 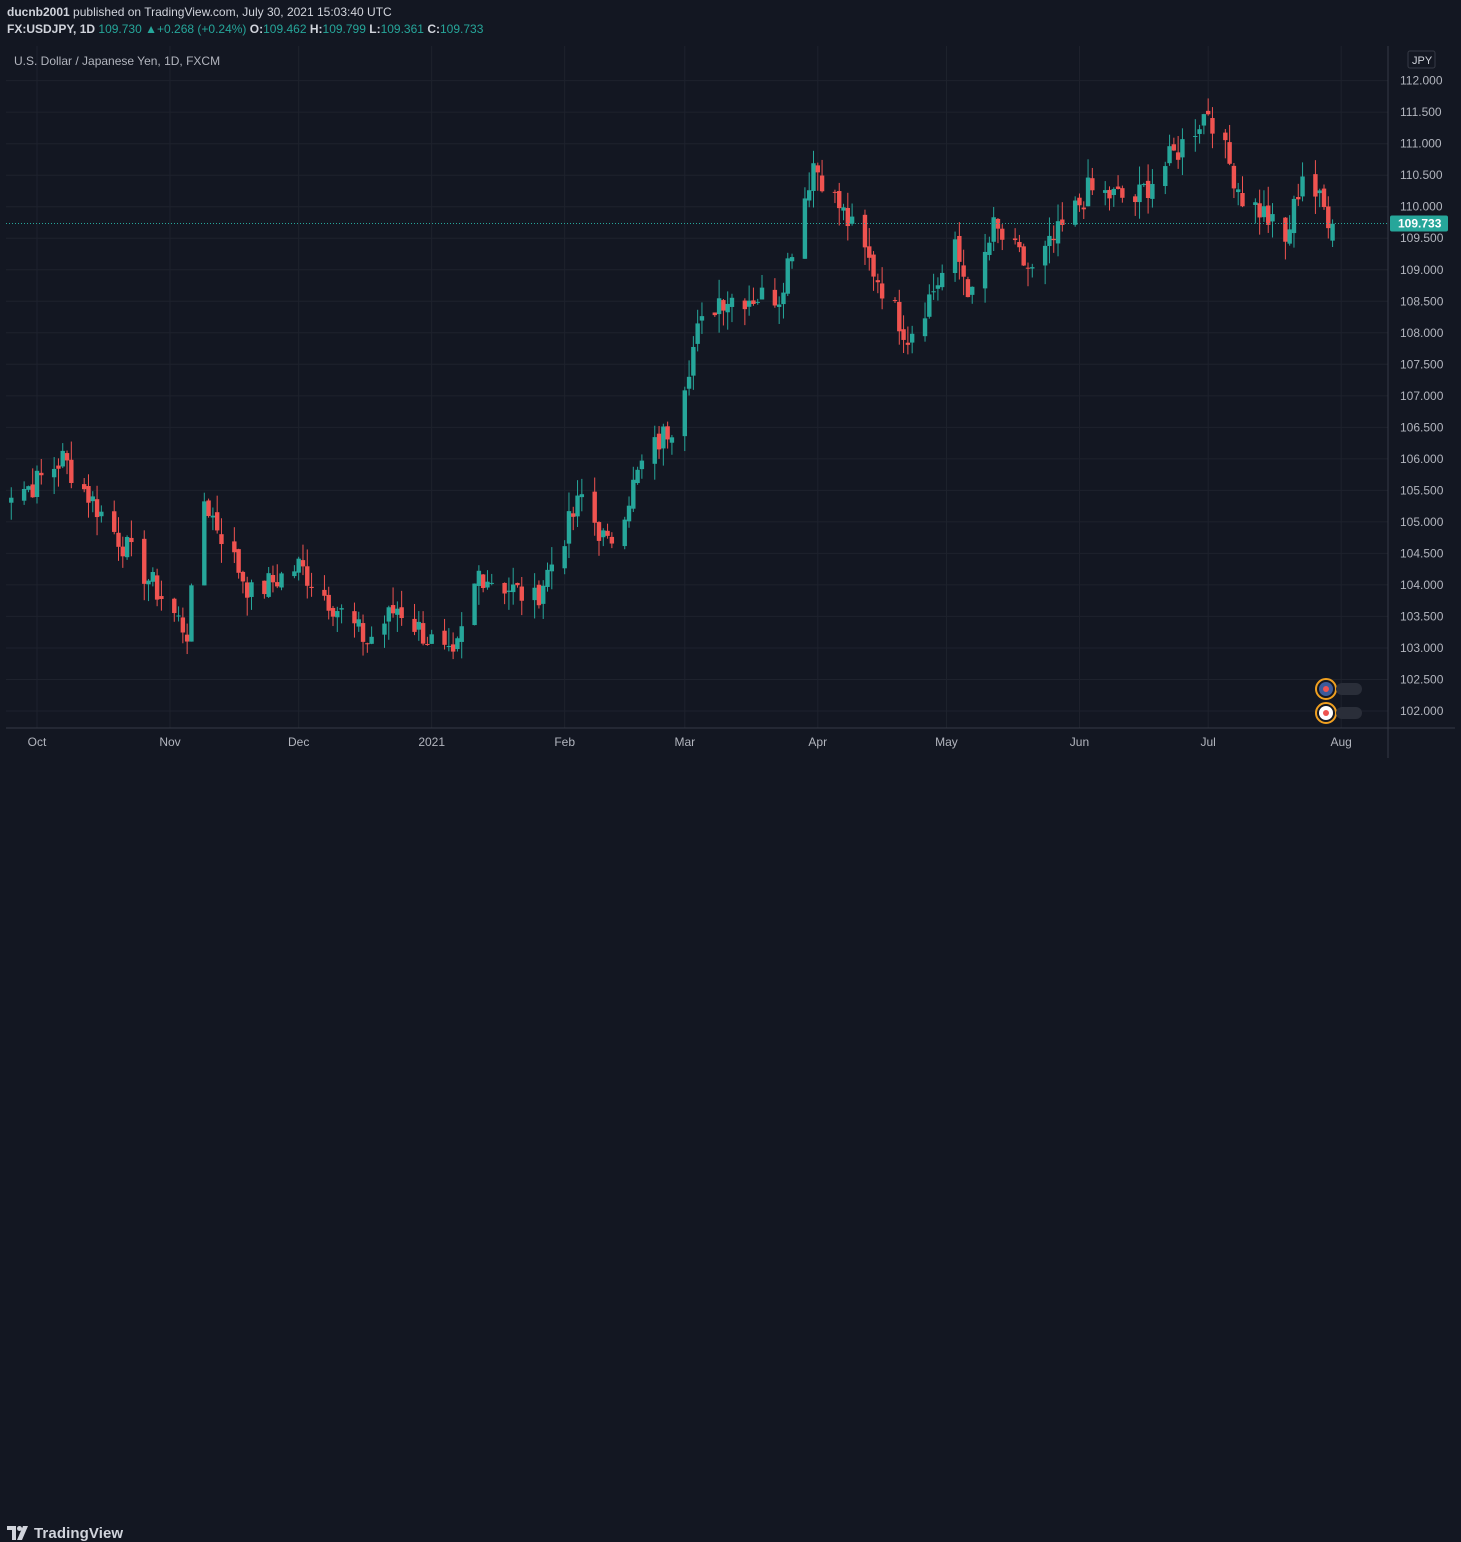 I want to click on event-flag-center, so click(x=1326, y=689).